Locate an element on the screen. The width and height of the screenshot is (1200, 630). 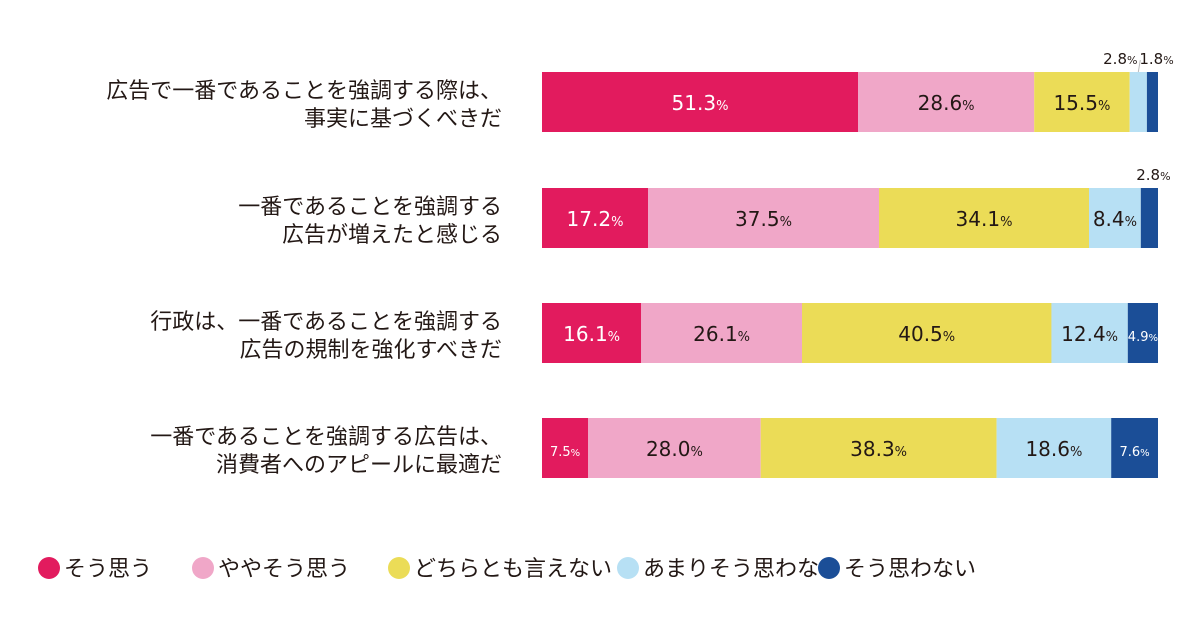
value-label: 7.6% is located at coordinates (1134, 452).